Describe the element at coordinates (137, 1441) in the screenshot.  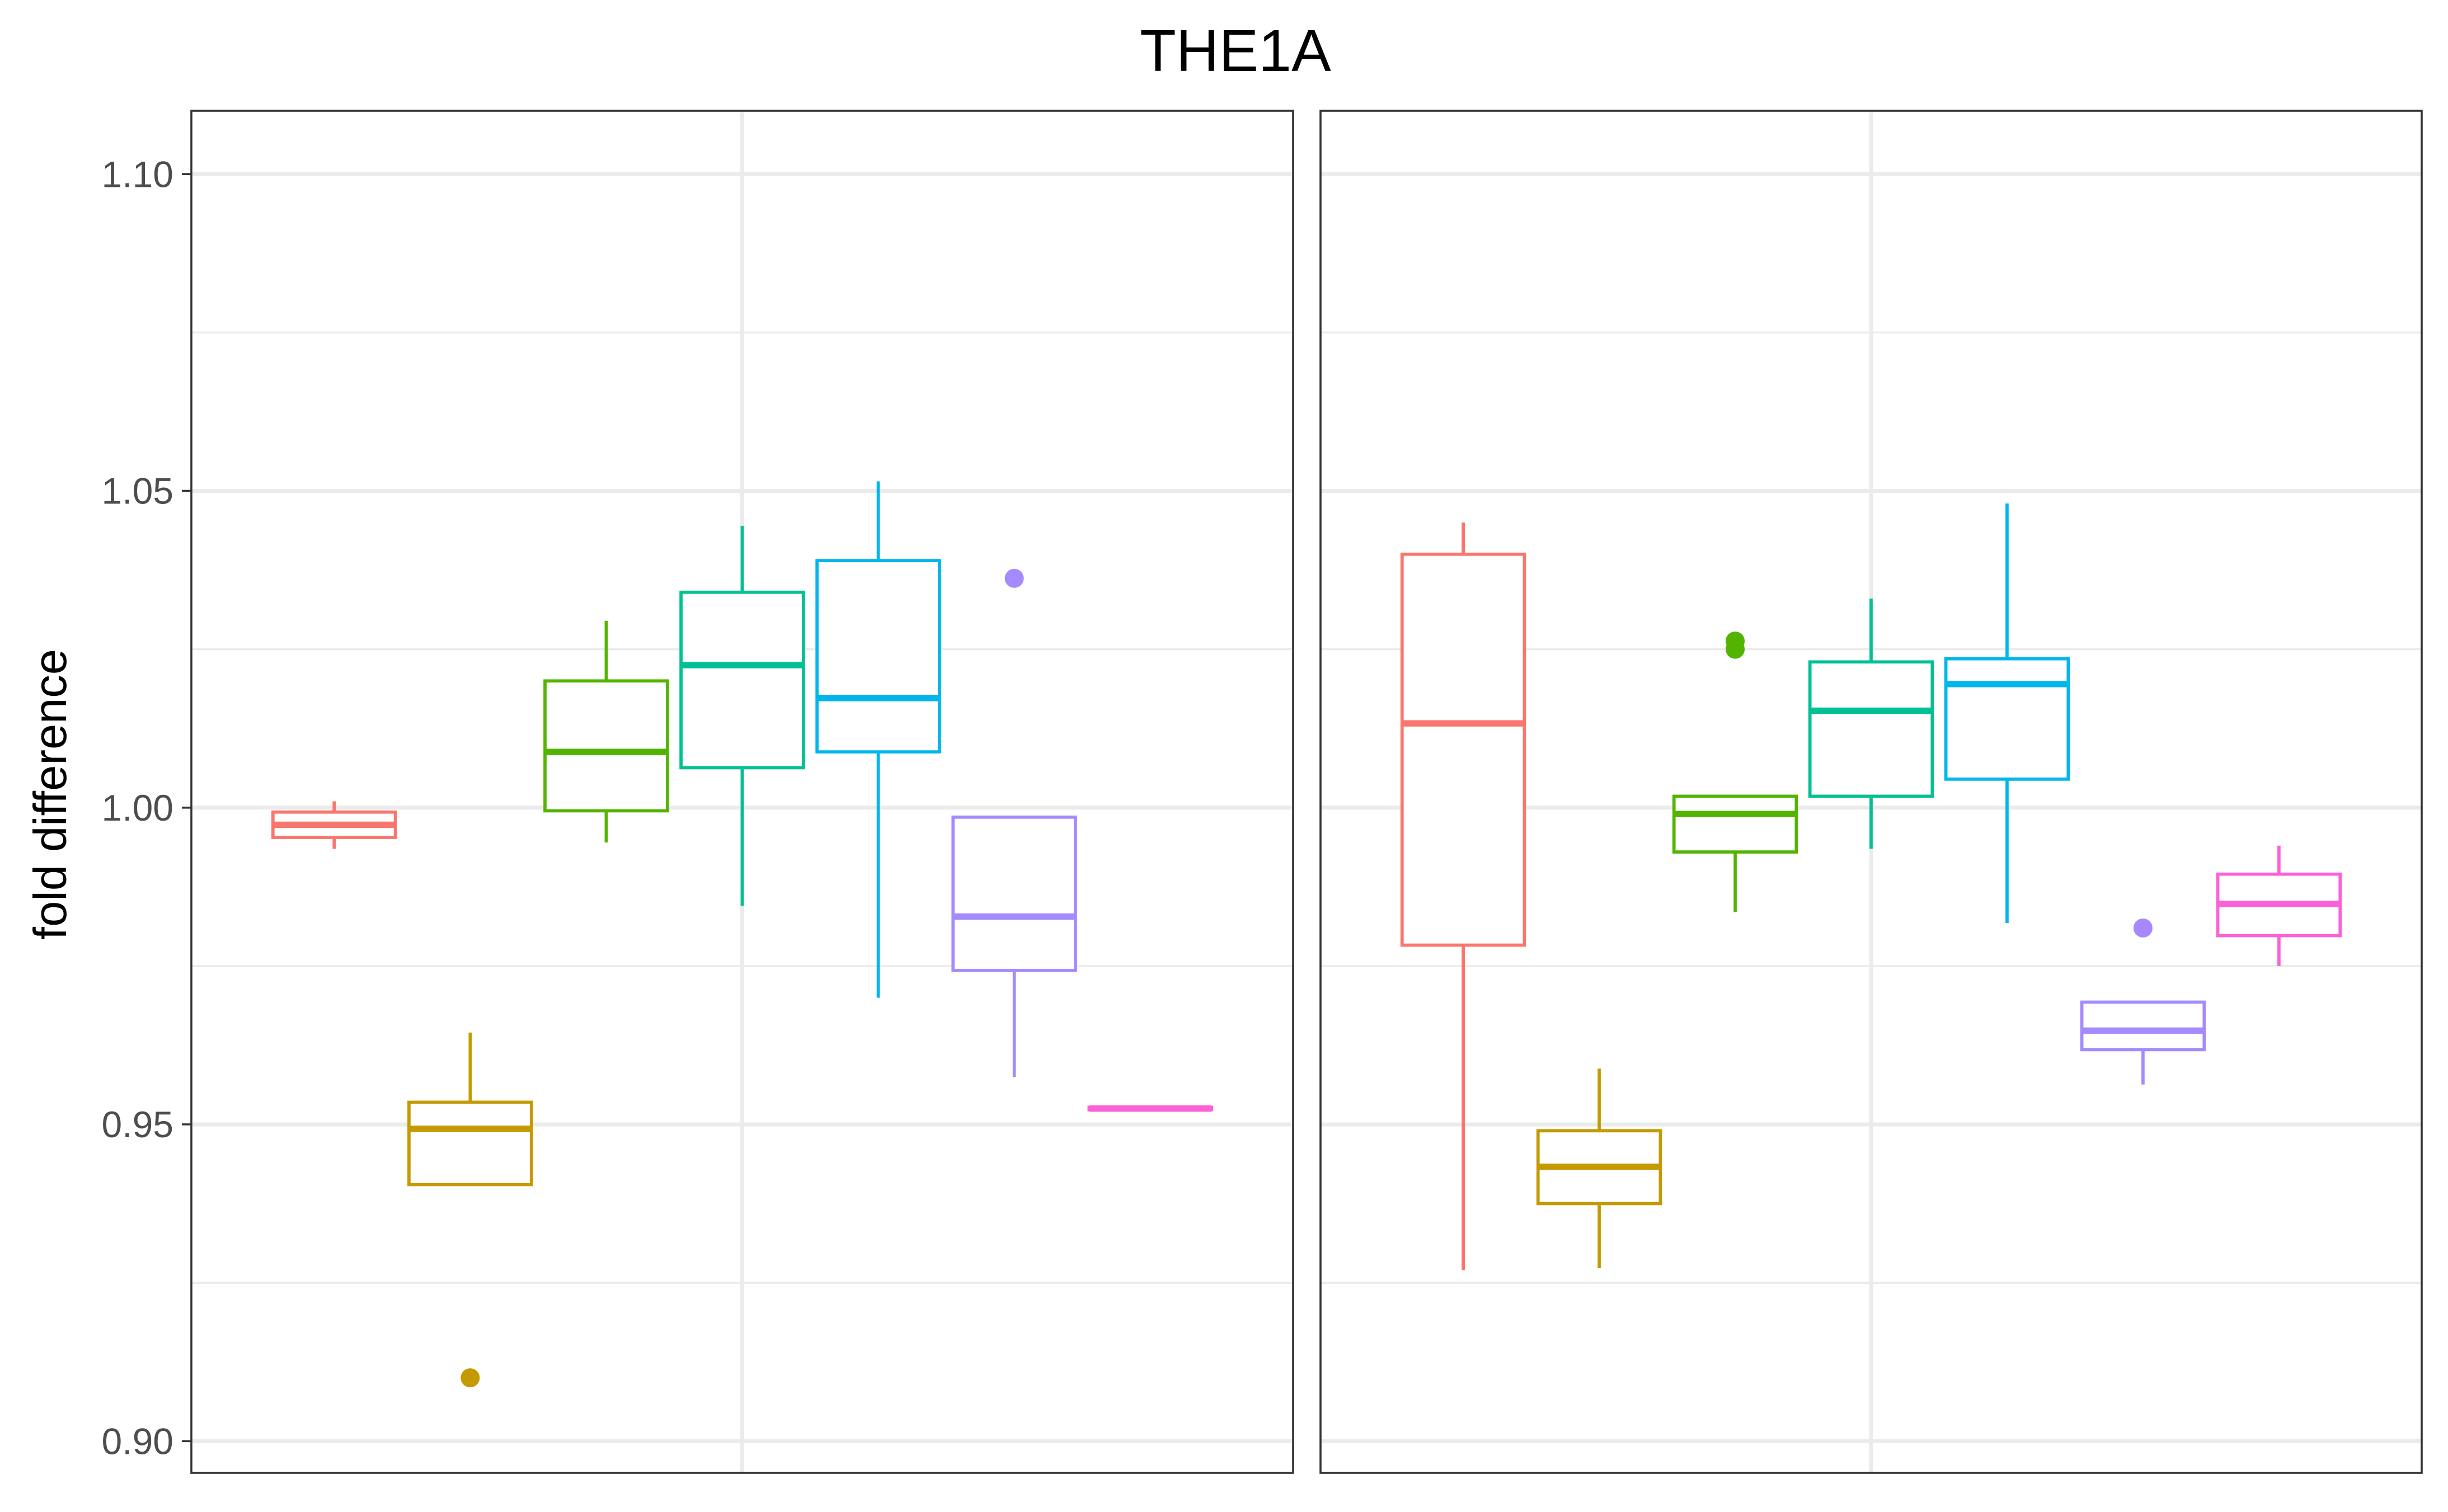
I see `y-tick-label: 0.90` at that location.